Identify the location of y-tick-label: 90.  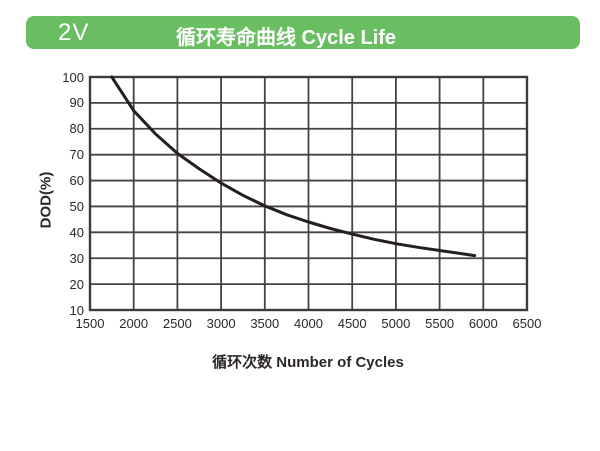
(76, 103).